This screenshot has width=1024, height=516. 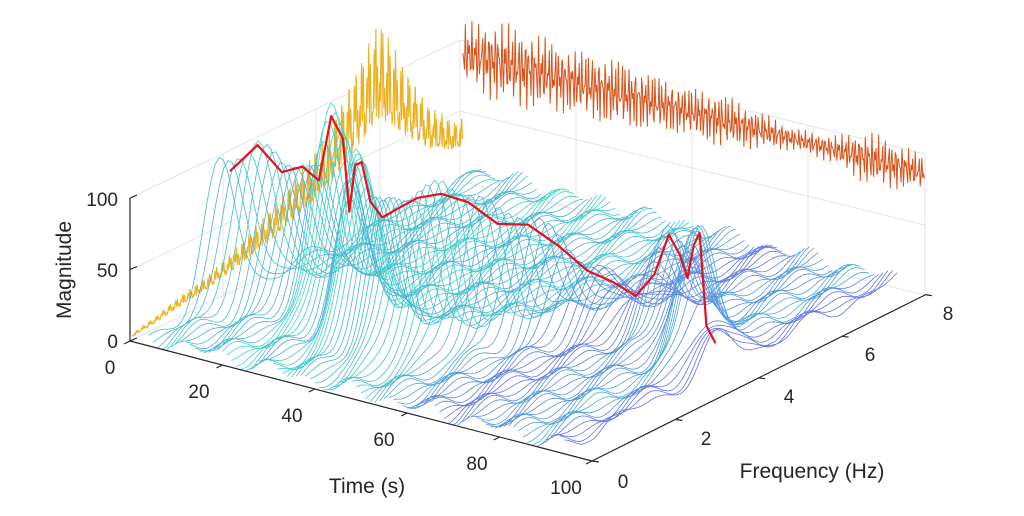 I want to click on y-tick-label: 0, so click(x=623, y=482).